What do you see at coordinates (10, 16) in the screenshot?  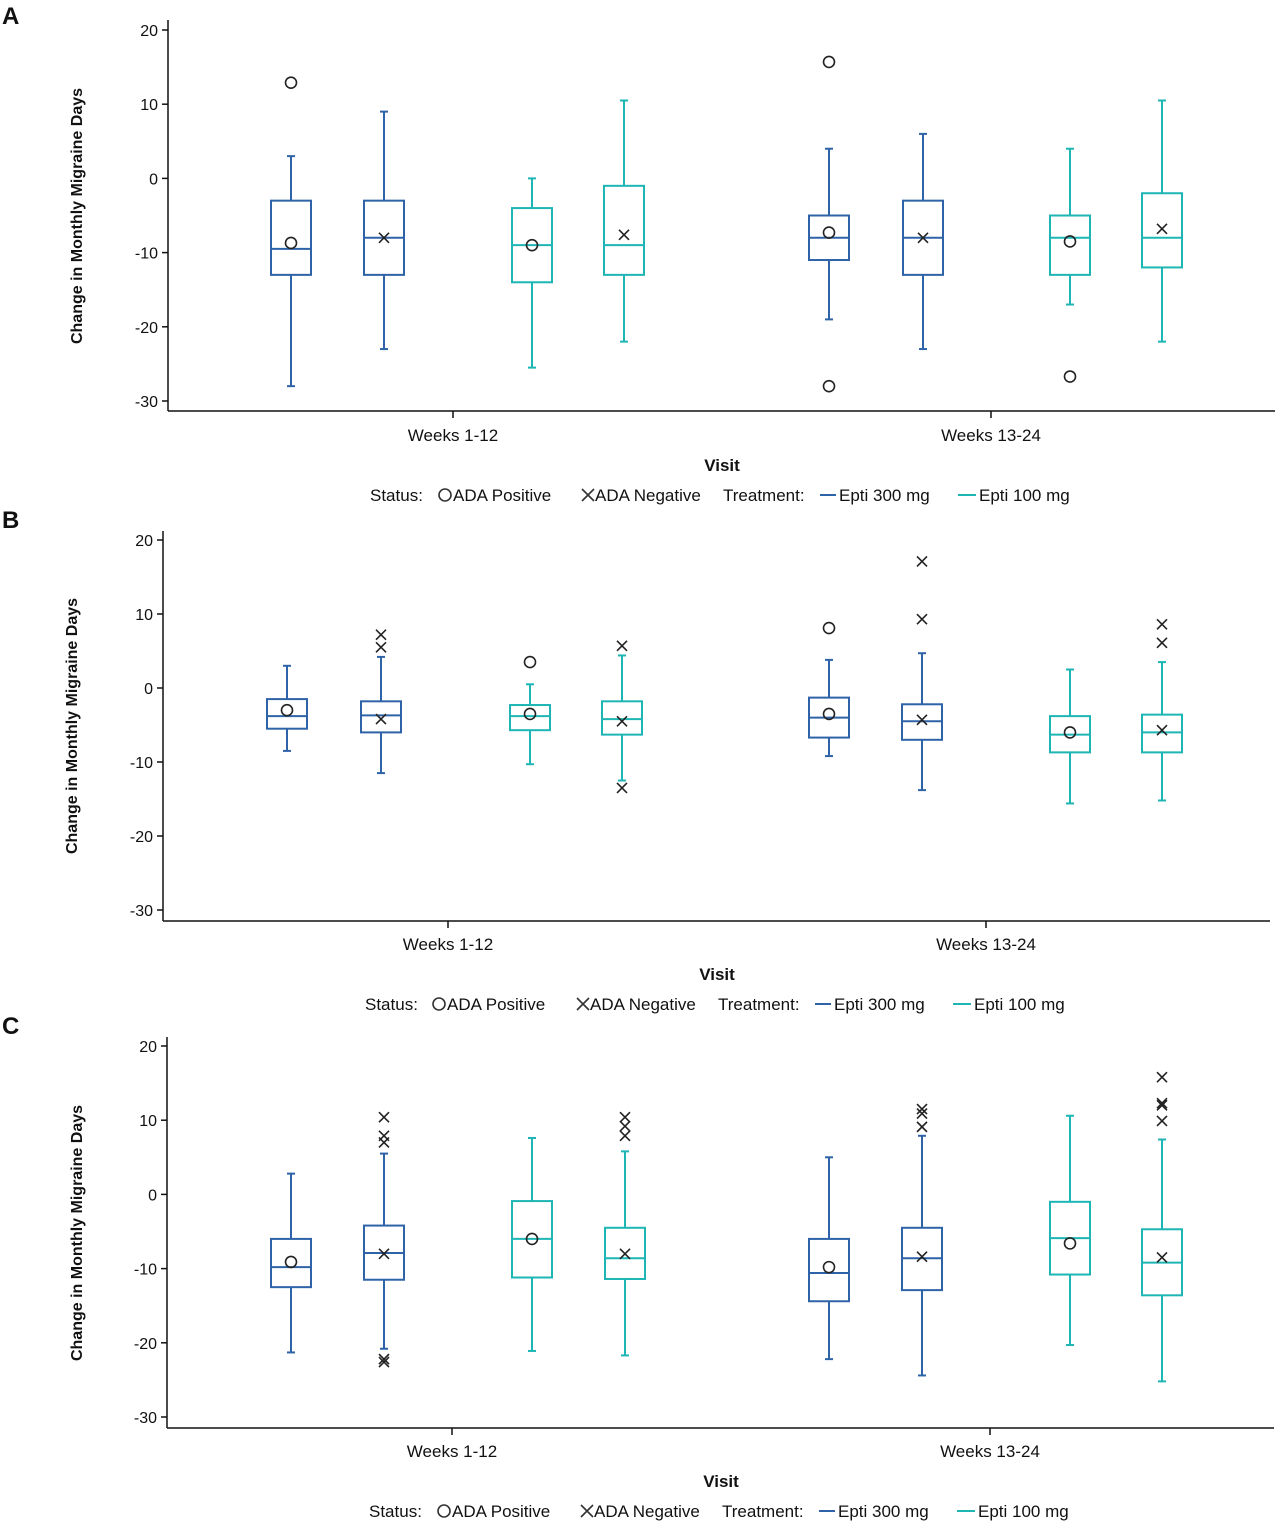 I see `panel-label: A` at bounding box center [10, 16].